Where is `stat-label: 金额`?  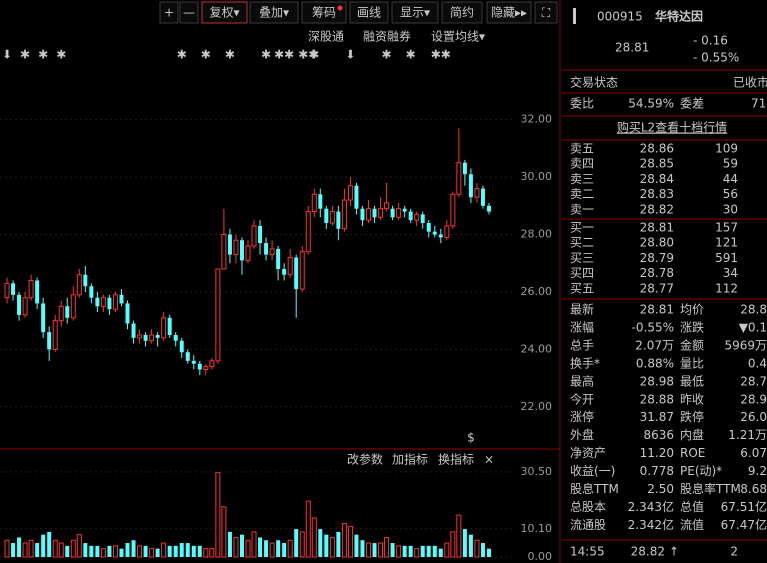 stat-label: 金额 is located at coordinates (692, 344).